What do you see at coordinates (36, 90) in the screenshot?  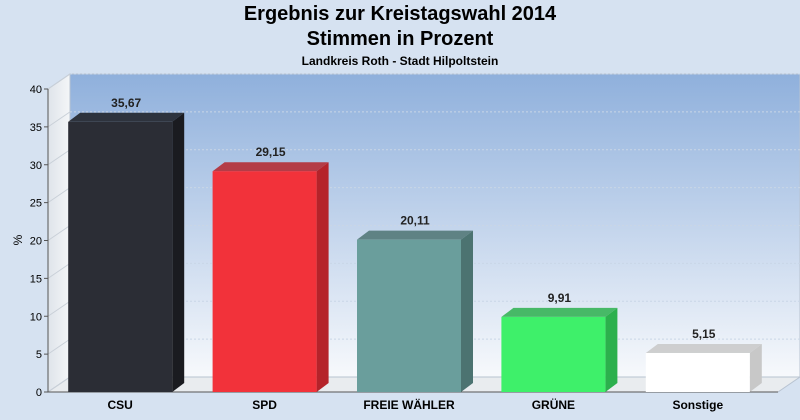 I see `y-tick-label: 40` at bounding box center [36, 90].